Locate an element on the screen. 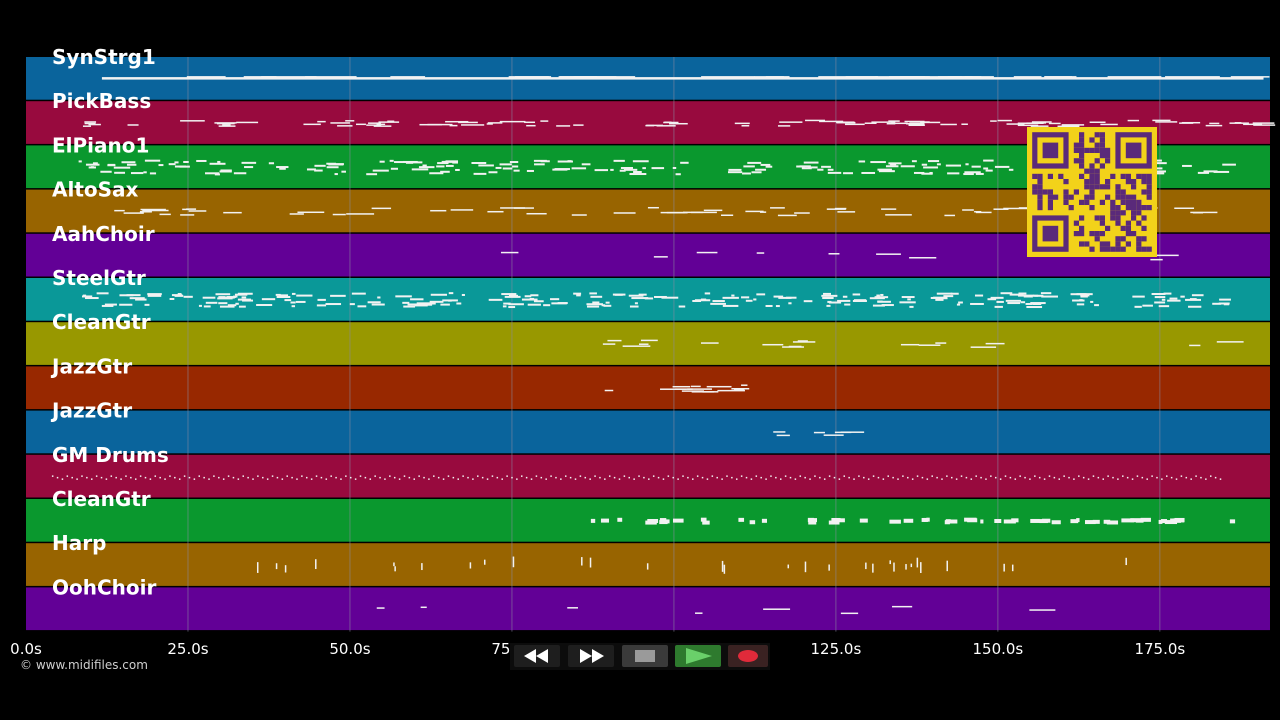 The width and height of the screenshot is (1280, 720). rewind-button is located at coordinates (537, 656).